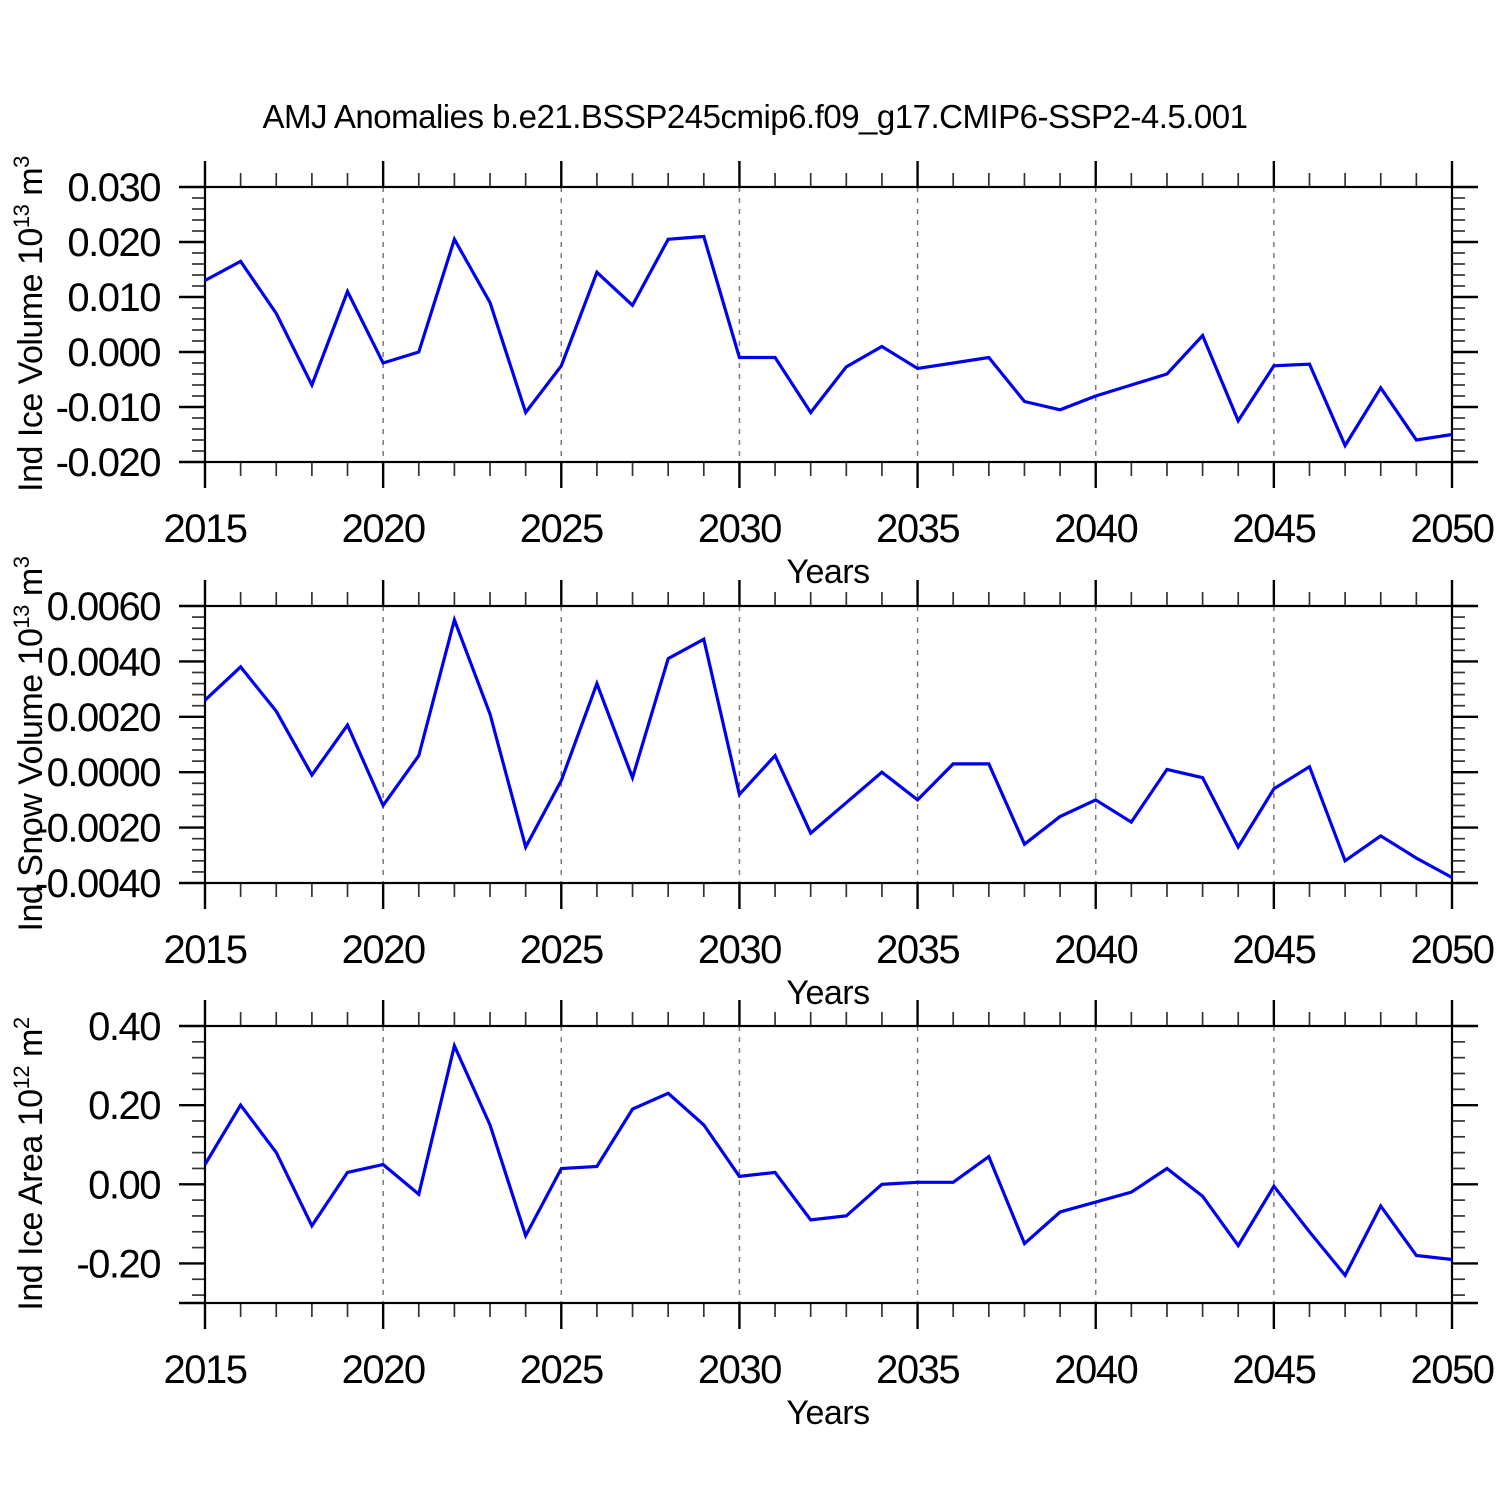  Describe the element at coordinates (31, 780) in the screenshot. I see `y-axis-title-text: Ind Snow Volume 10` at that location.